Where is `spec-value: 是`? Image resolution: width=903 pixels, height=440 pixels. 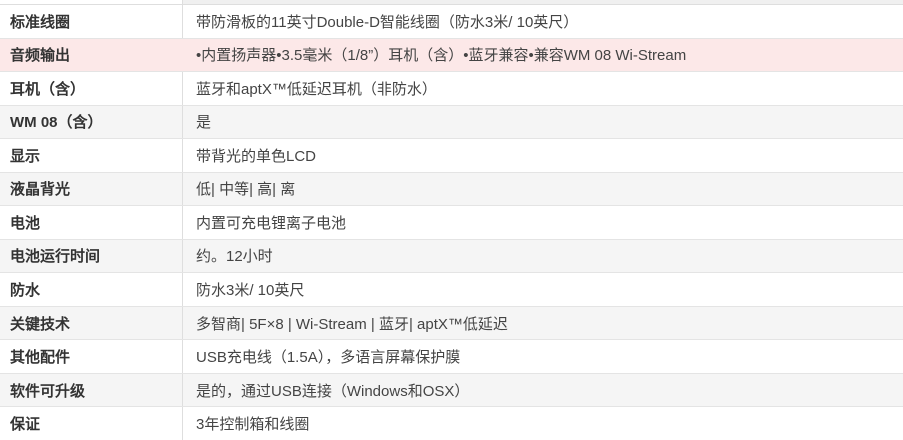 spec-value: 是 is located at coordinates (204, 123).